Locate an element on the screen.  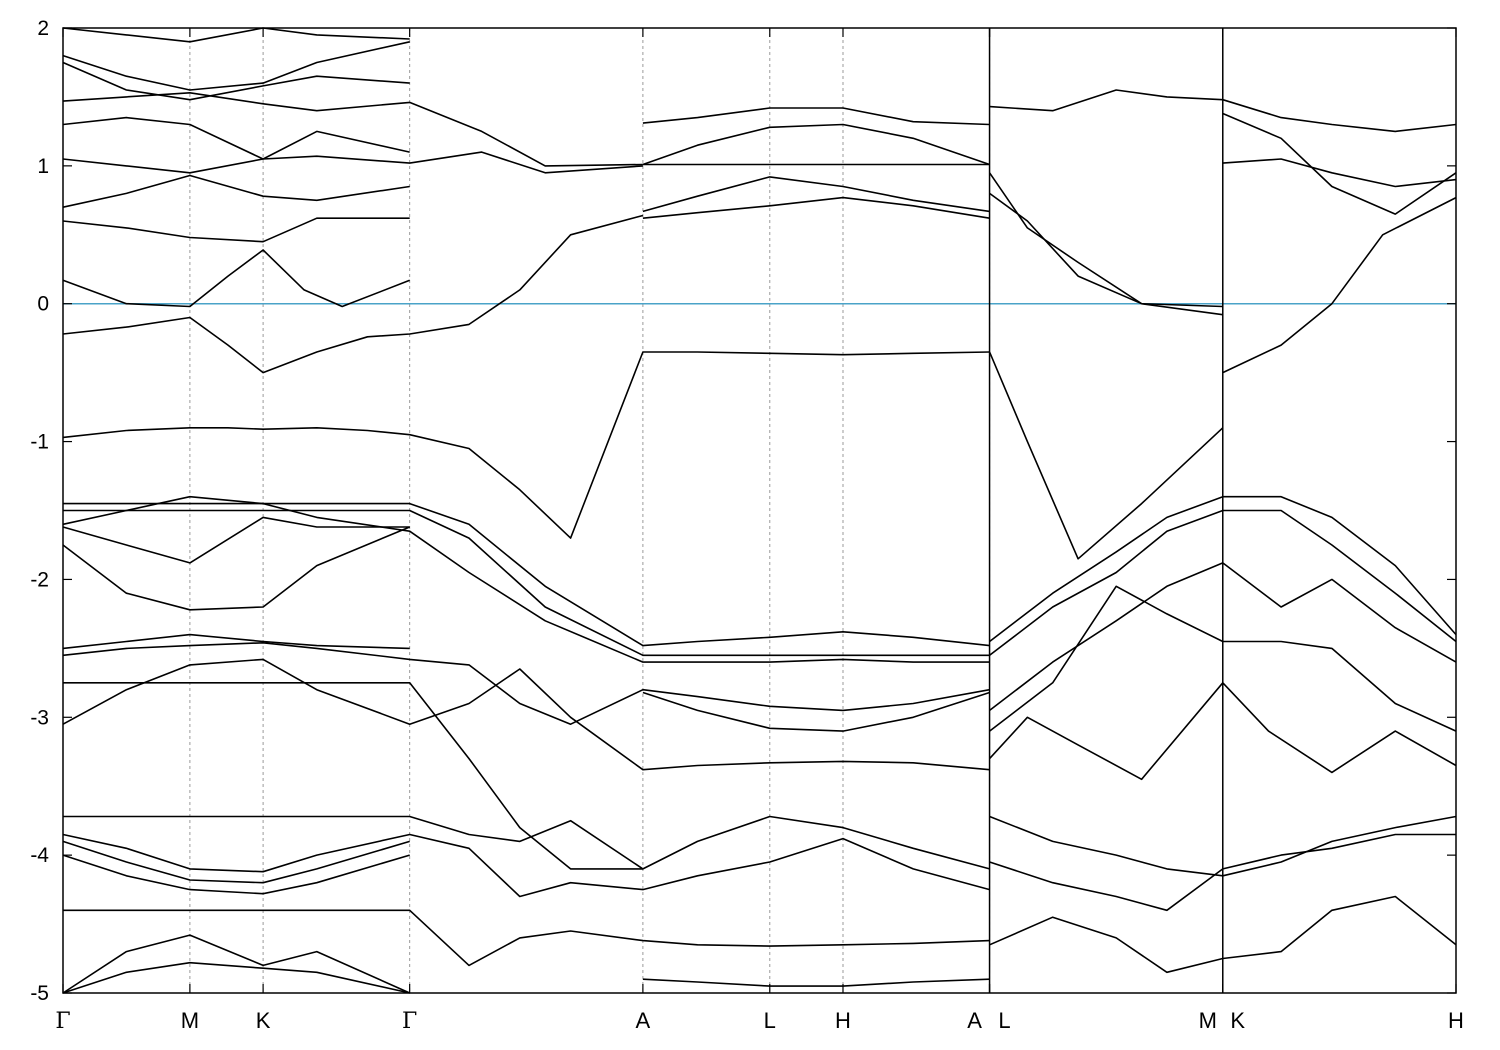
y-tick-label: -1 is located at coordinates (39, 442).